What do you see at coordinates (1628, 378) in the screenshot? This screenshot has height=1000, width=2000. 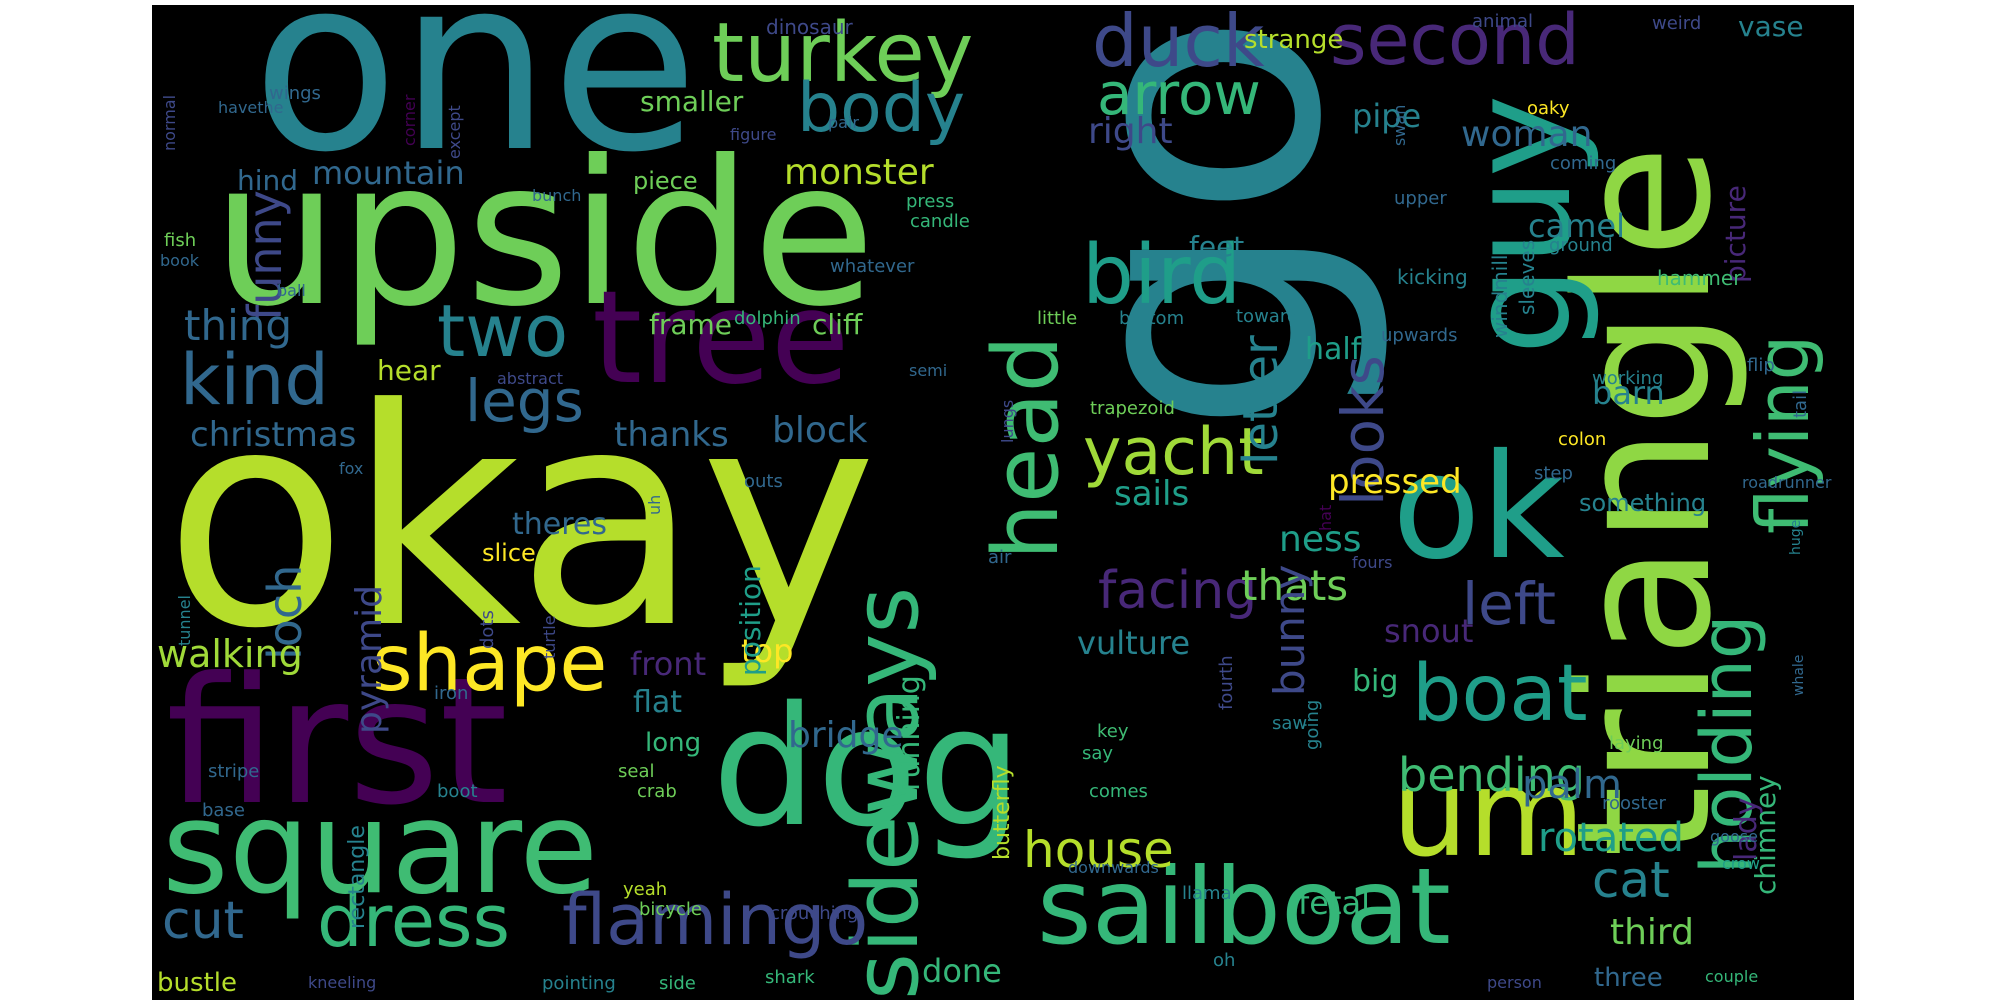 I see `word-working: working` at bounding box center [1628, 378].